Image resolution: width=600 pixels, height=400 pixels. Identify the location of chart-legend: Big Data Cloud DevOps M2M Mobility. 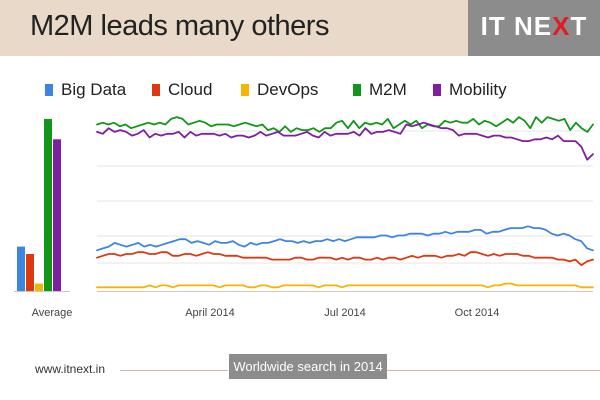
(300, 90).